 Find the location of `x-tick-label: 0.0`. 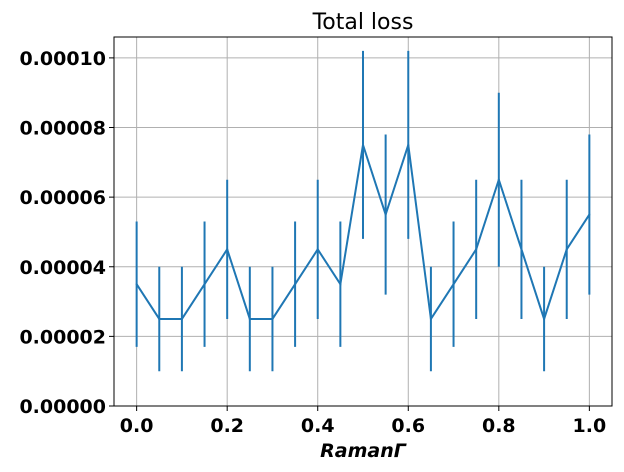

x-tick-label: 0.0 is located at coordinates (137, 426).